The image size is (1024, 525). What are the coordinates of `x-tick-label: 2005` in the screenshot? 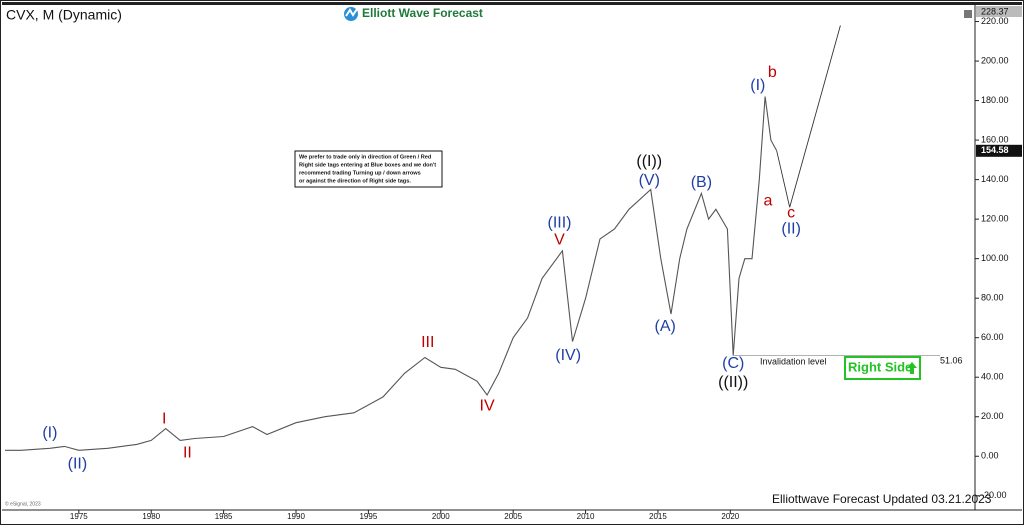 It's located at (513, 516).